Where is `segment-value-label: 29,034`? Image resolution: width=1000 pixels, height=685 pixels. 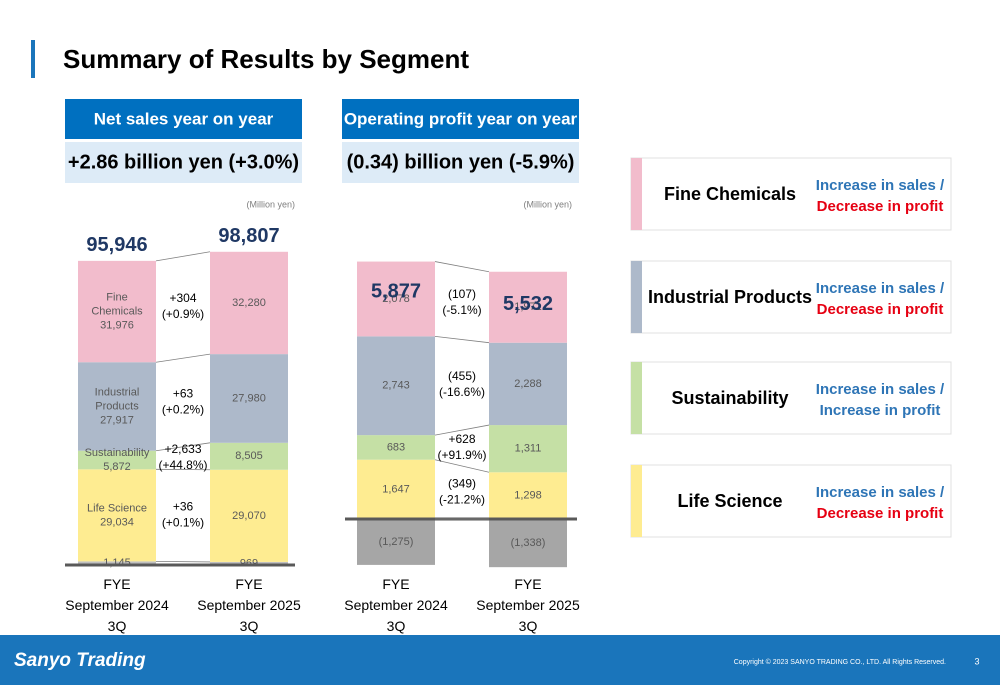
segment-value-label: 29,034 is located at coordinates (117, 522).